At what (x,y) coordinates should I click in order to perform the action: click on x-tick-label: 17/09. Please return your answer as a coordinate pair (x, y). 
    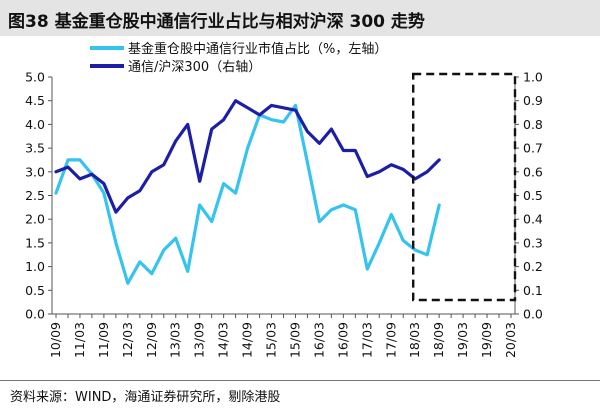
    Looking at the image, I should click on (390, 340).